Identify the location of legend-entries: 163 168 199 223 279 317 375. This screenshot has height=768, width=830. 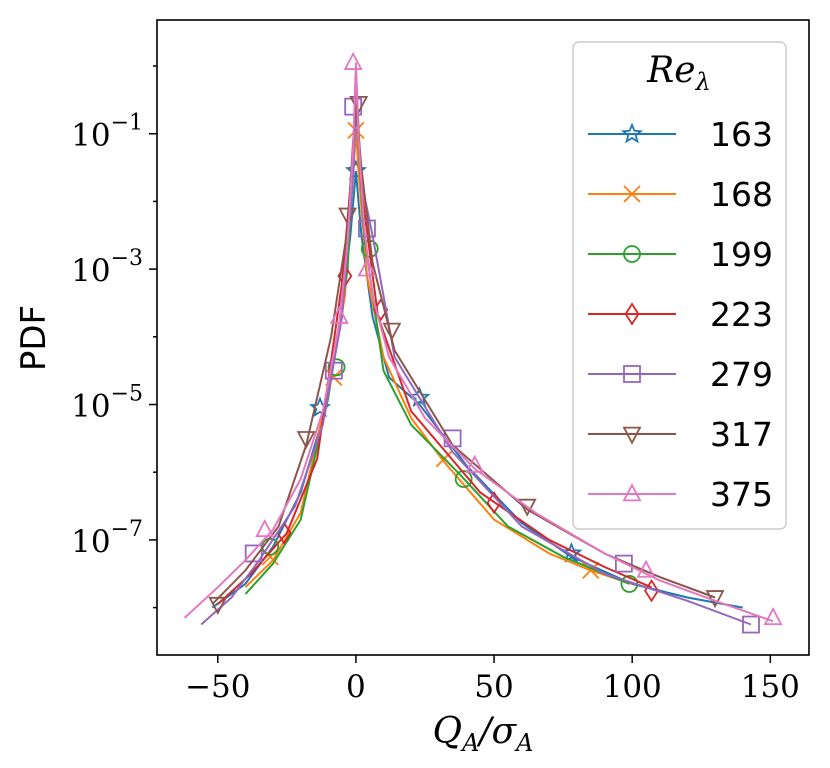
(680, 314).